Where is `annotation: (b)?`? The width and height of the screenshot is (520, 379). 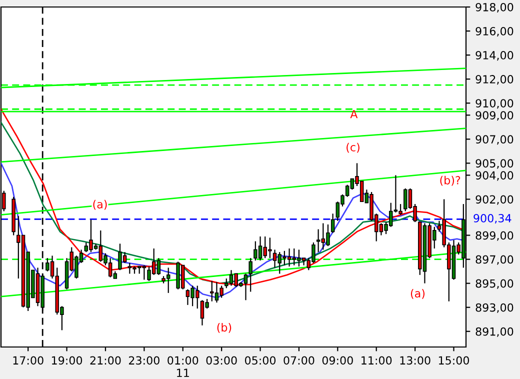 annotation: (b)? is located at coordinates (450, 181).